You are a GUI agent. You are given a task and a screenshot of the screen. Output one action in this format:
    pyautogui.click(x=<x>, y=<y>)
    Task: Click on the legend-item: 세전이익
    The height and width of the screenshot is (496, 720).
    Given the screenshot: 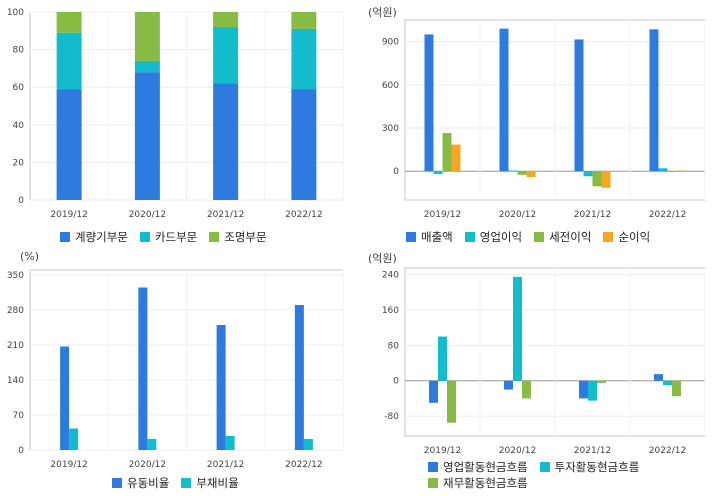 What is the action you would take?
    pyautogui.click(x=562, y=237)
    